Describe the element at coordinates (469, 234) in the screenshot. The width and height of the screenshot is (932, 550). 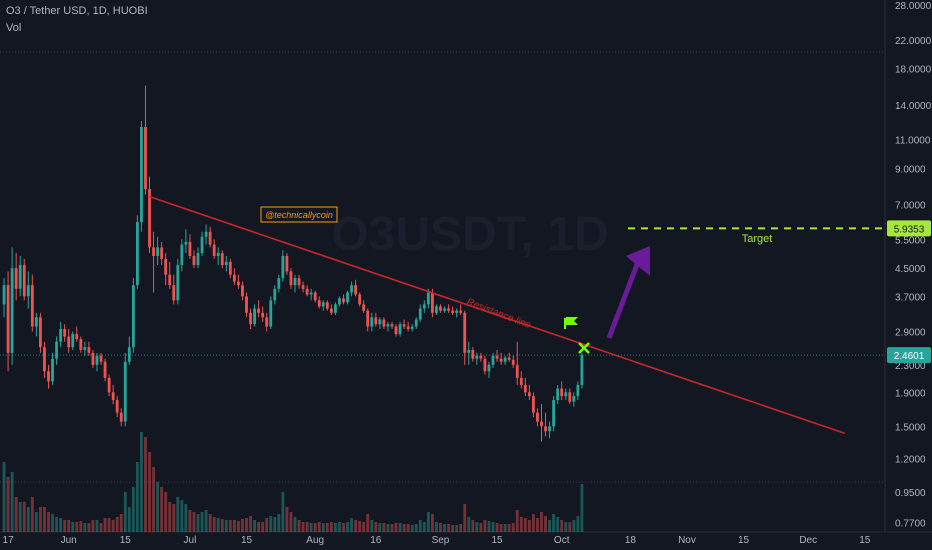
I see `watermark: O3USDT, 1D` at that location.